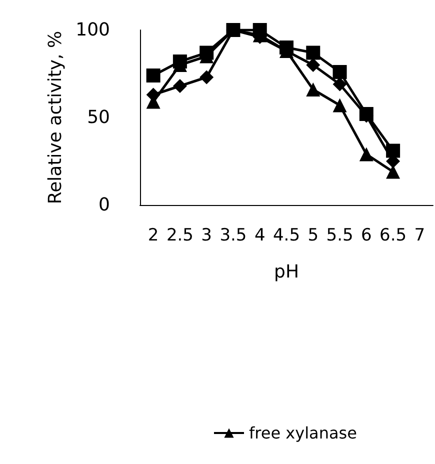 The image size is (435, 464). I want to click on x-tick-label: 3.5, so click(233, 236).